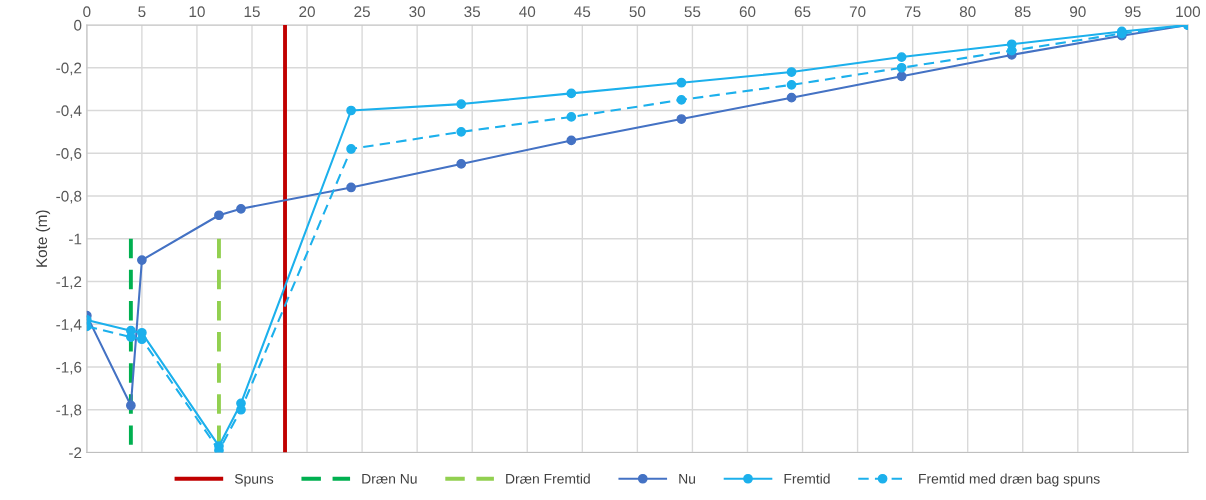 This screenshot has height=500, width=1206. I want to click on y-tick-label: -1,4, so click(69, 325).